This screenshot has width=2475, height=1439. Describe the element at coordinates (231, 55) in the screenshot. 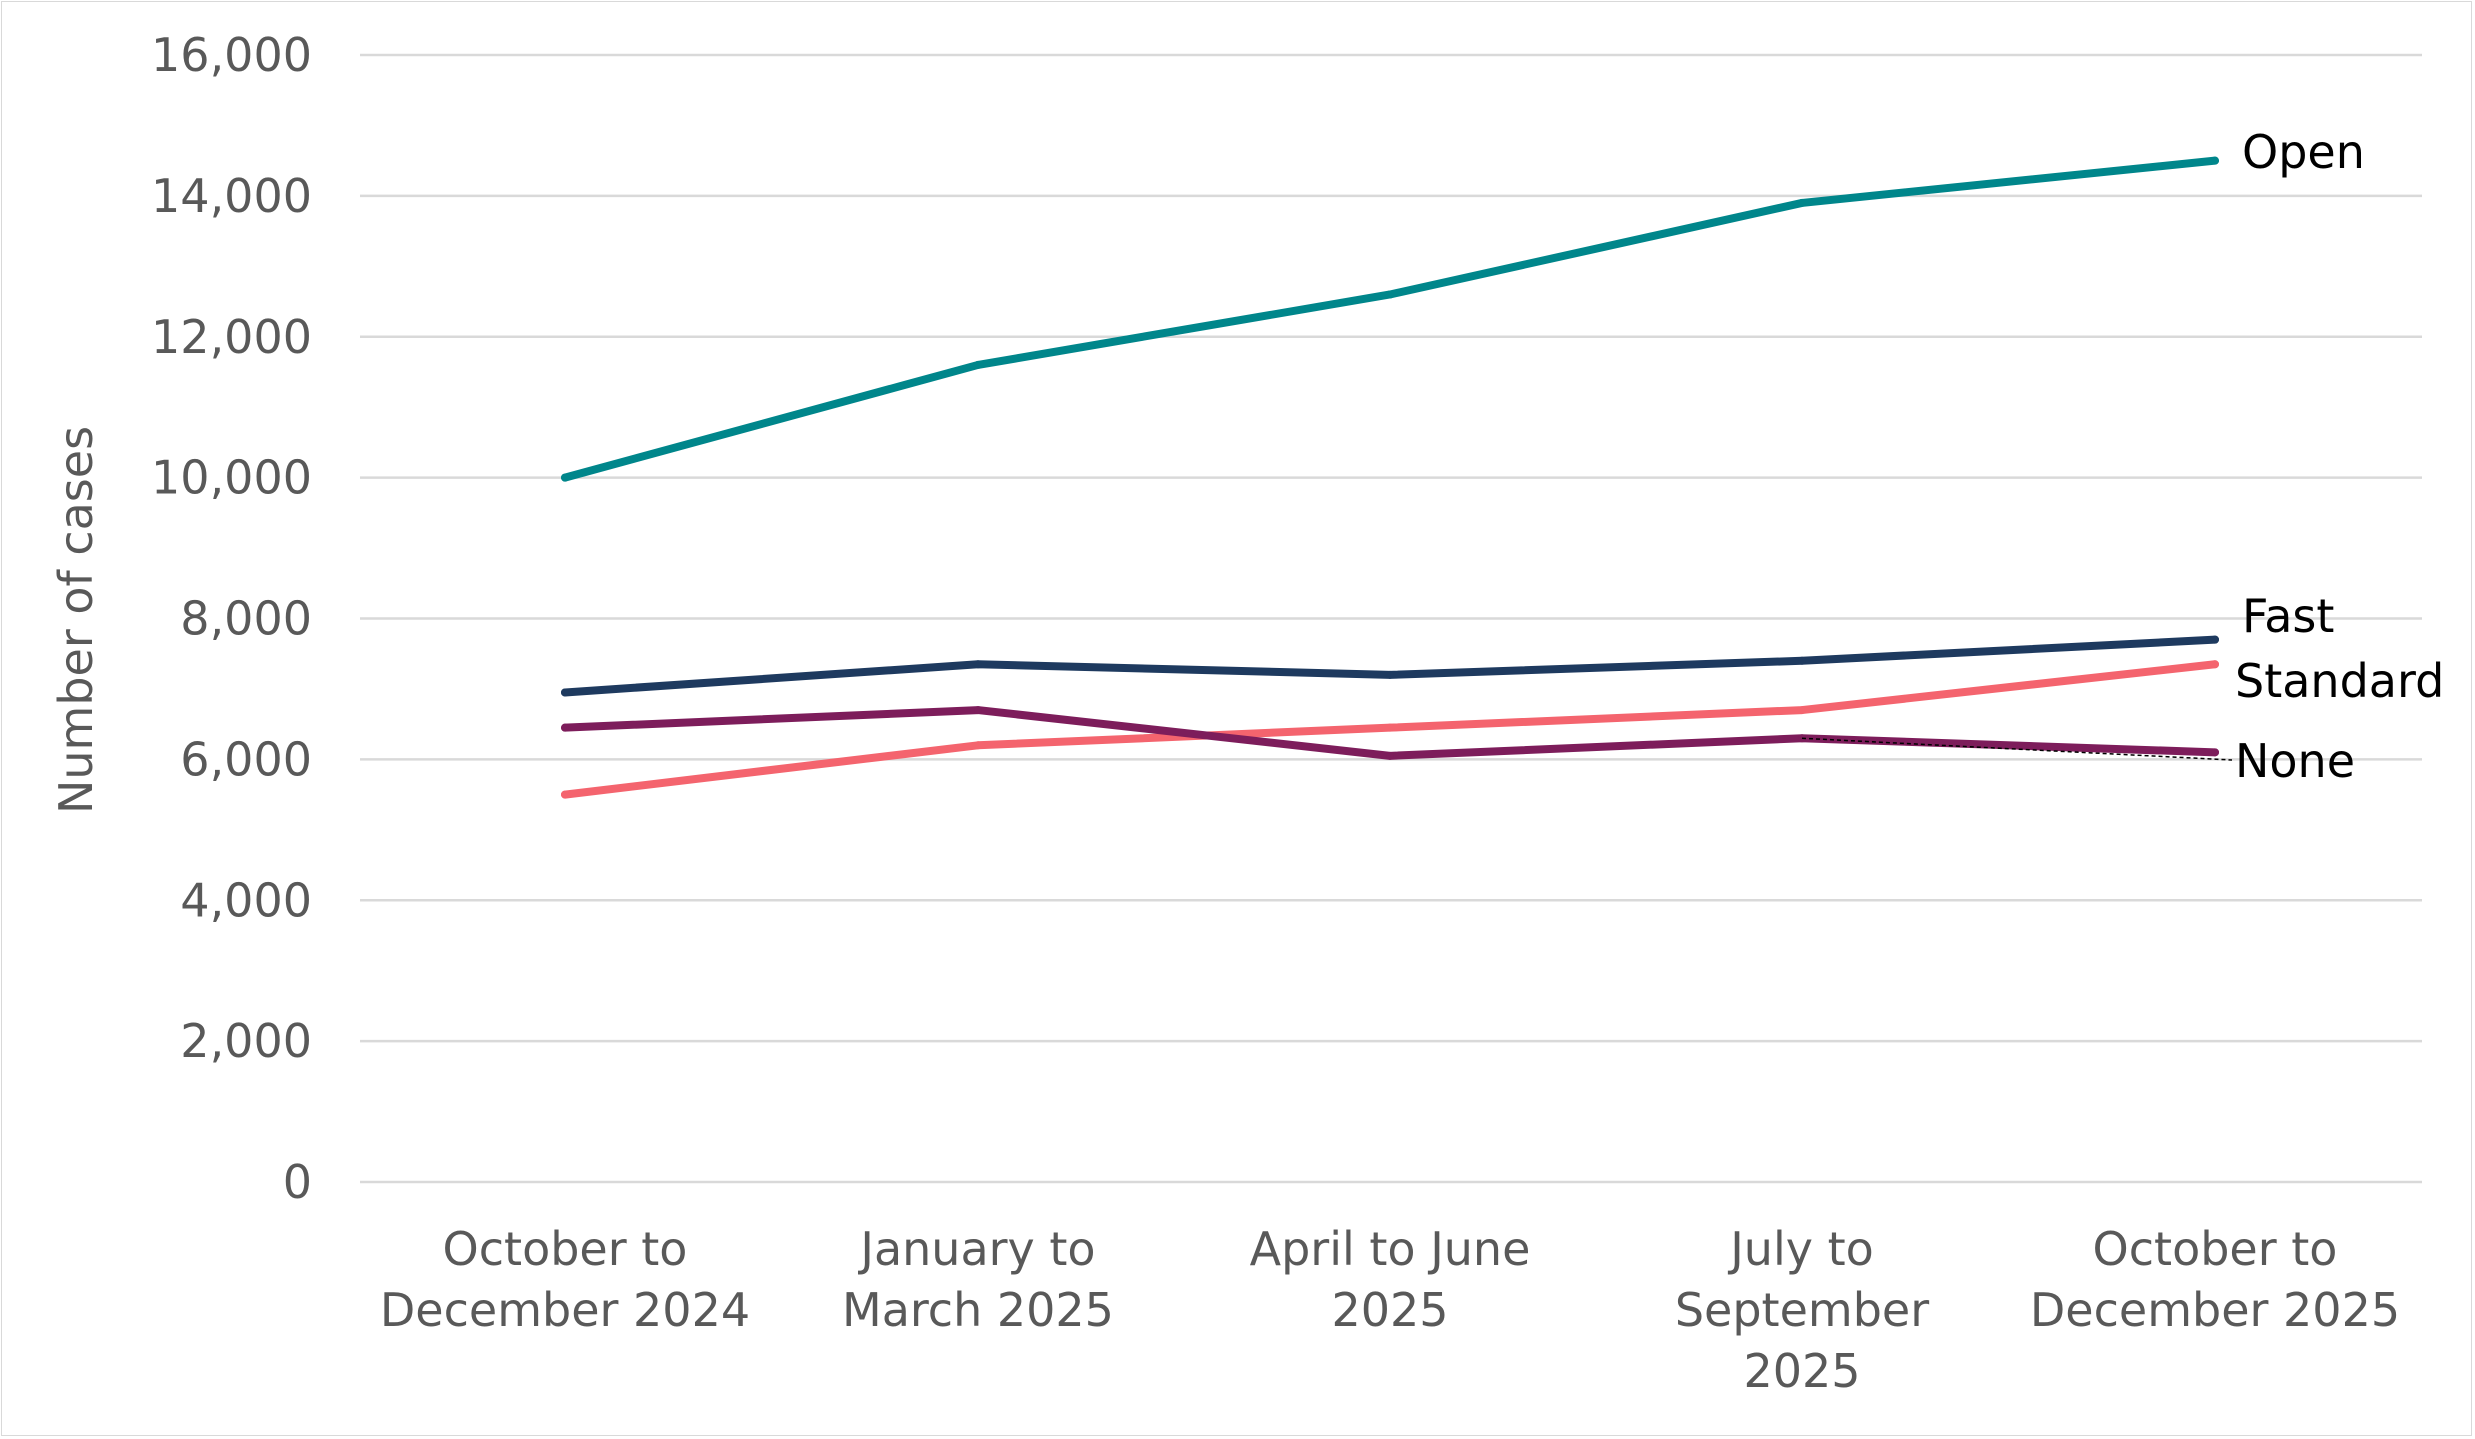

I see `y-tick-label: 16,000` at that location.